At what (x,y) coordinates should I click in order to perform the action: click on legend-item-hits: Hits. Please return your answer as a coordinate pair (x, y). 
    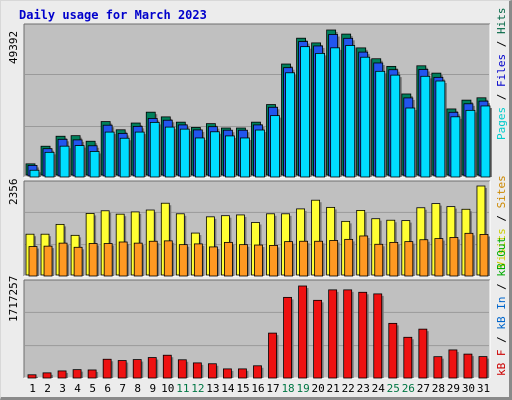
    Looking at the image, I should click on (501, 21).